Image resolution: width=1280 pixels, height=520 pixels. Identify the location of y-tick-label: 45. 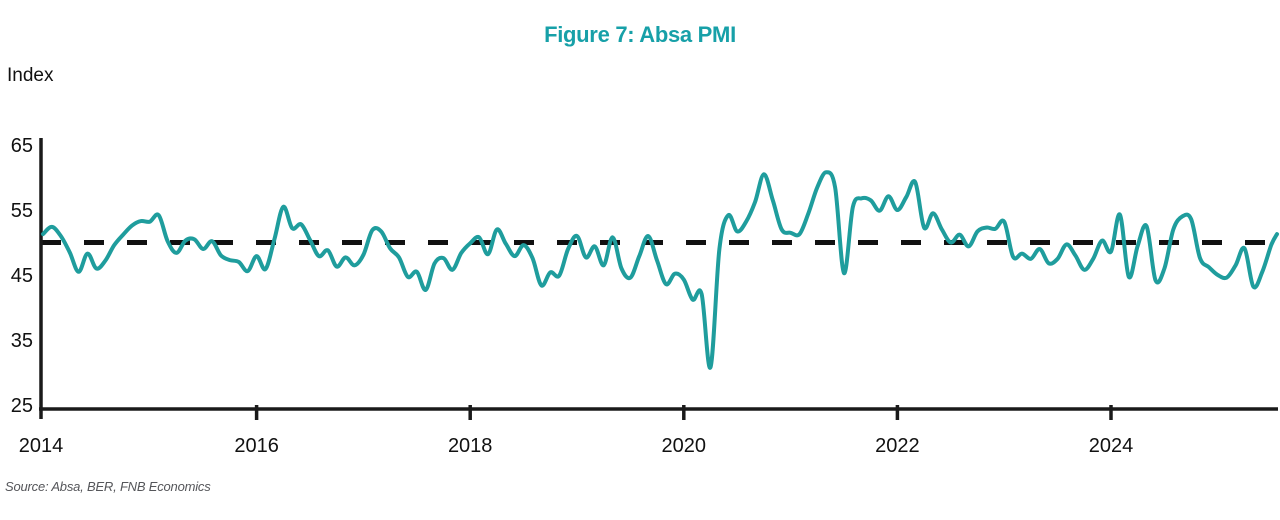
(22, 276).